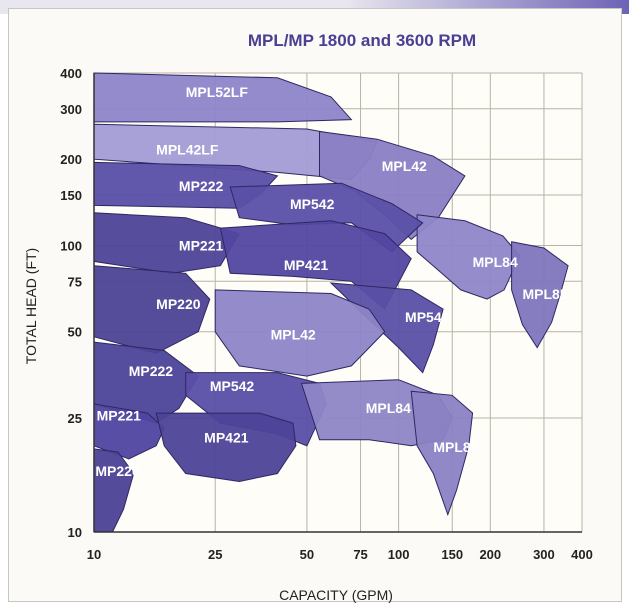 Image resolution: width=629 pixels, height=609 pixels. I want to click on y-tick-label: 50, so click(75, 332).